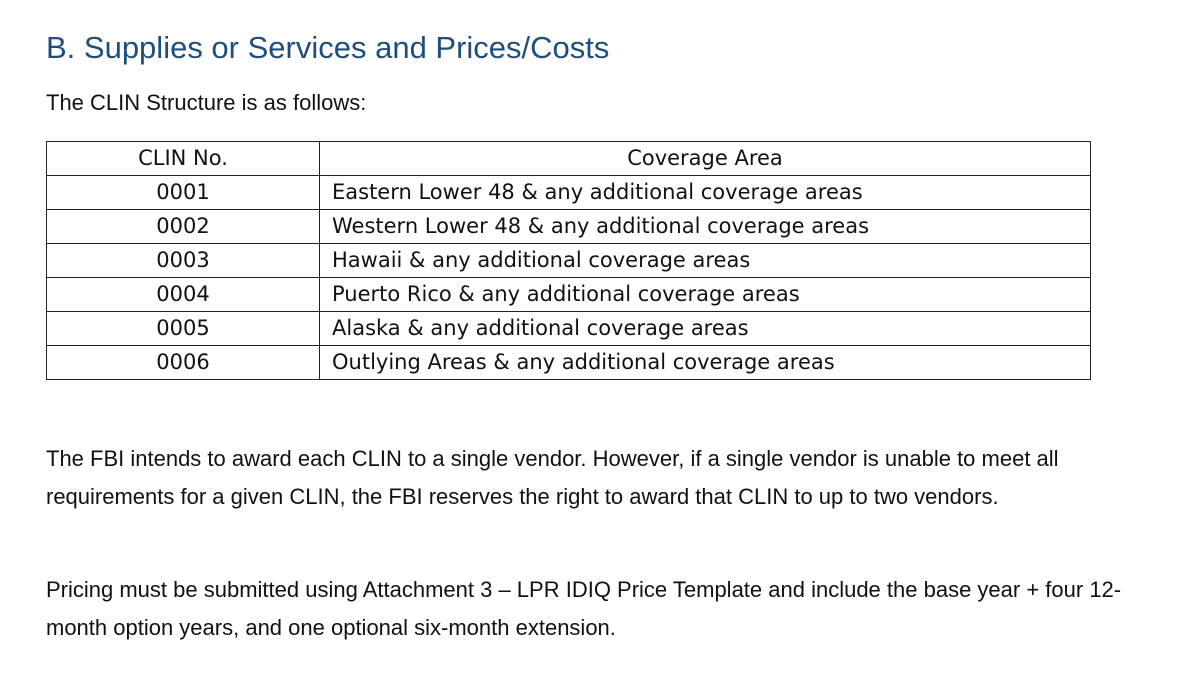 The height and width of the screenshot is (691, 1200). Describe the element at coordinates (206, 102) in the screenshot. I see `intro-text: The CLIN Structure is as follows:` at that location.